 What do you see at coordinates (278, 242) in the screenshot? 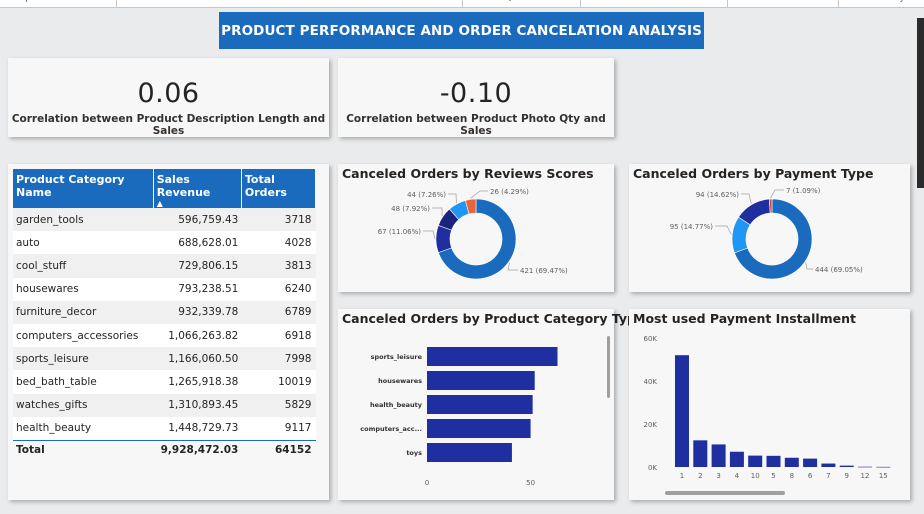
I see `cell-orders: 4028` at bounding box center [278, 242].